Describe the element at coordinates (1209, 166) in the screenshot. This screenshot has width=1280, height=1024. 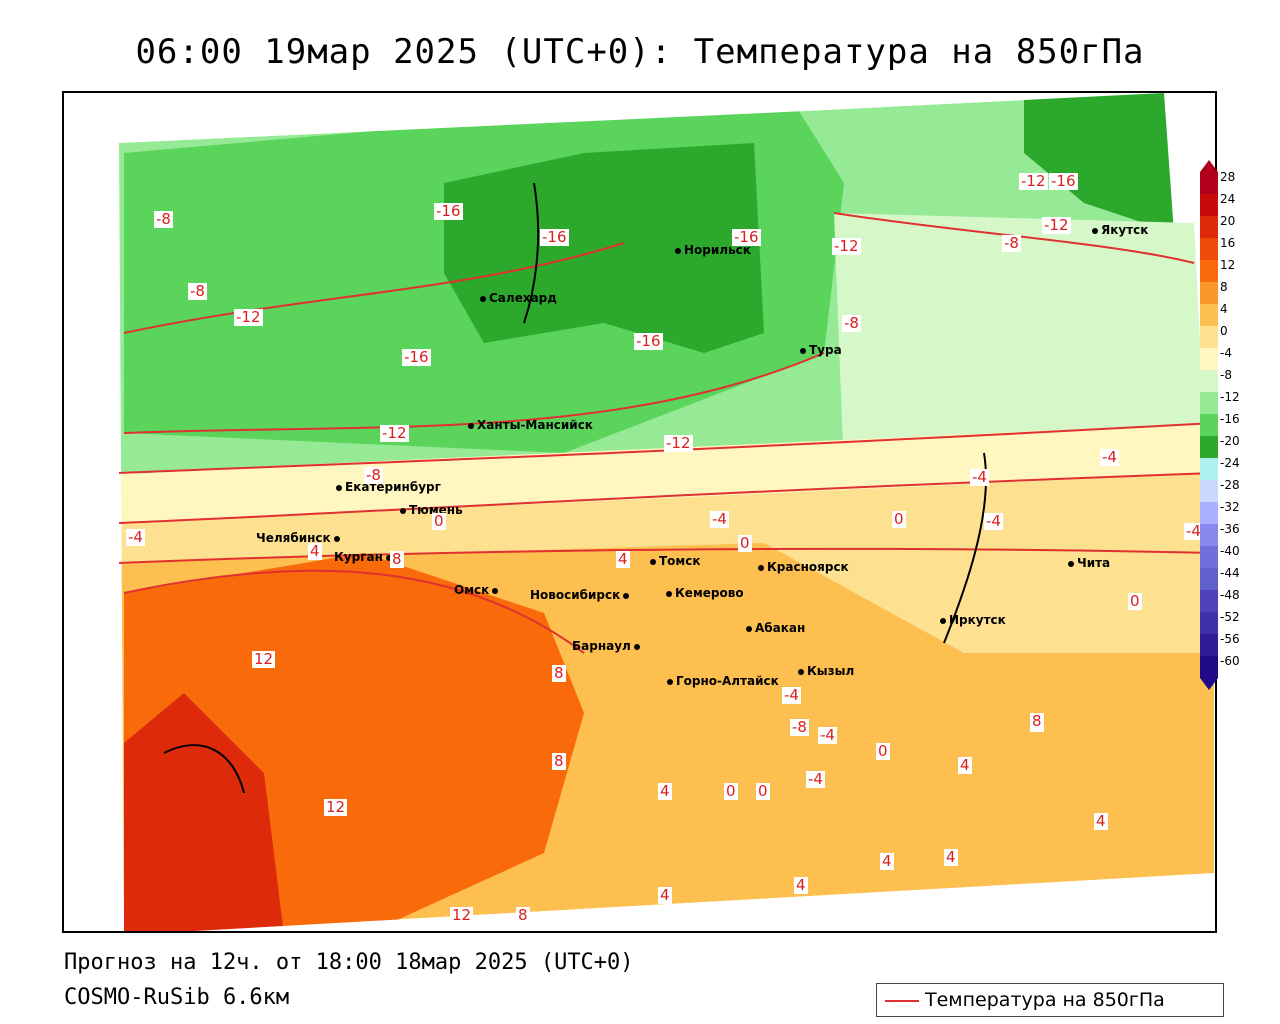
I see `colorbar-top-arrow` at that location.